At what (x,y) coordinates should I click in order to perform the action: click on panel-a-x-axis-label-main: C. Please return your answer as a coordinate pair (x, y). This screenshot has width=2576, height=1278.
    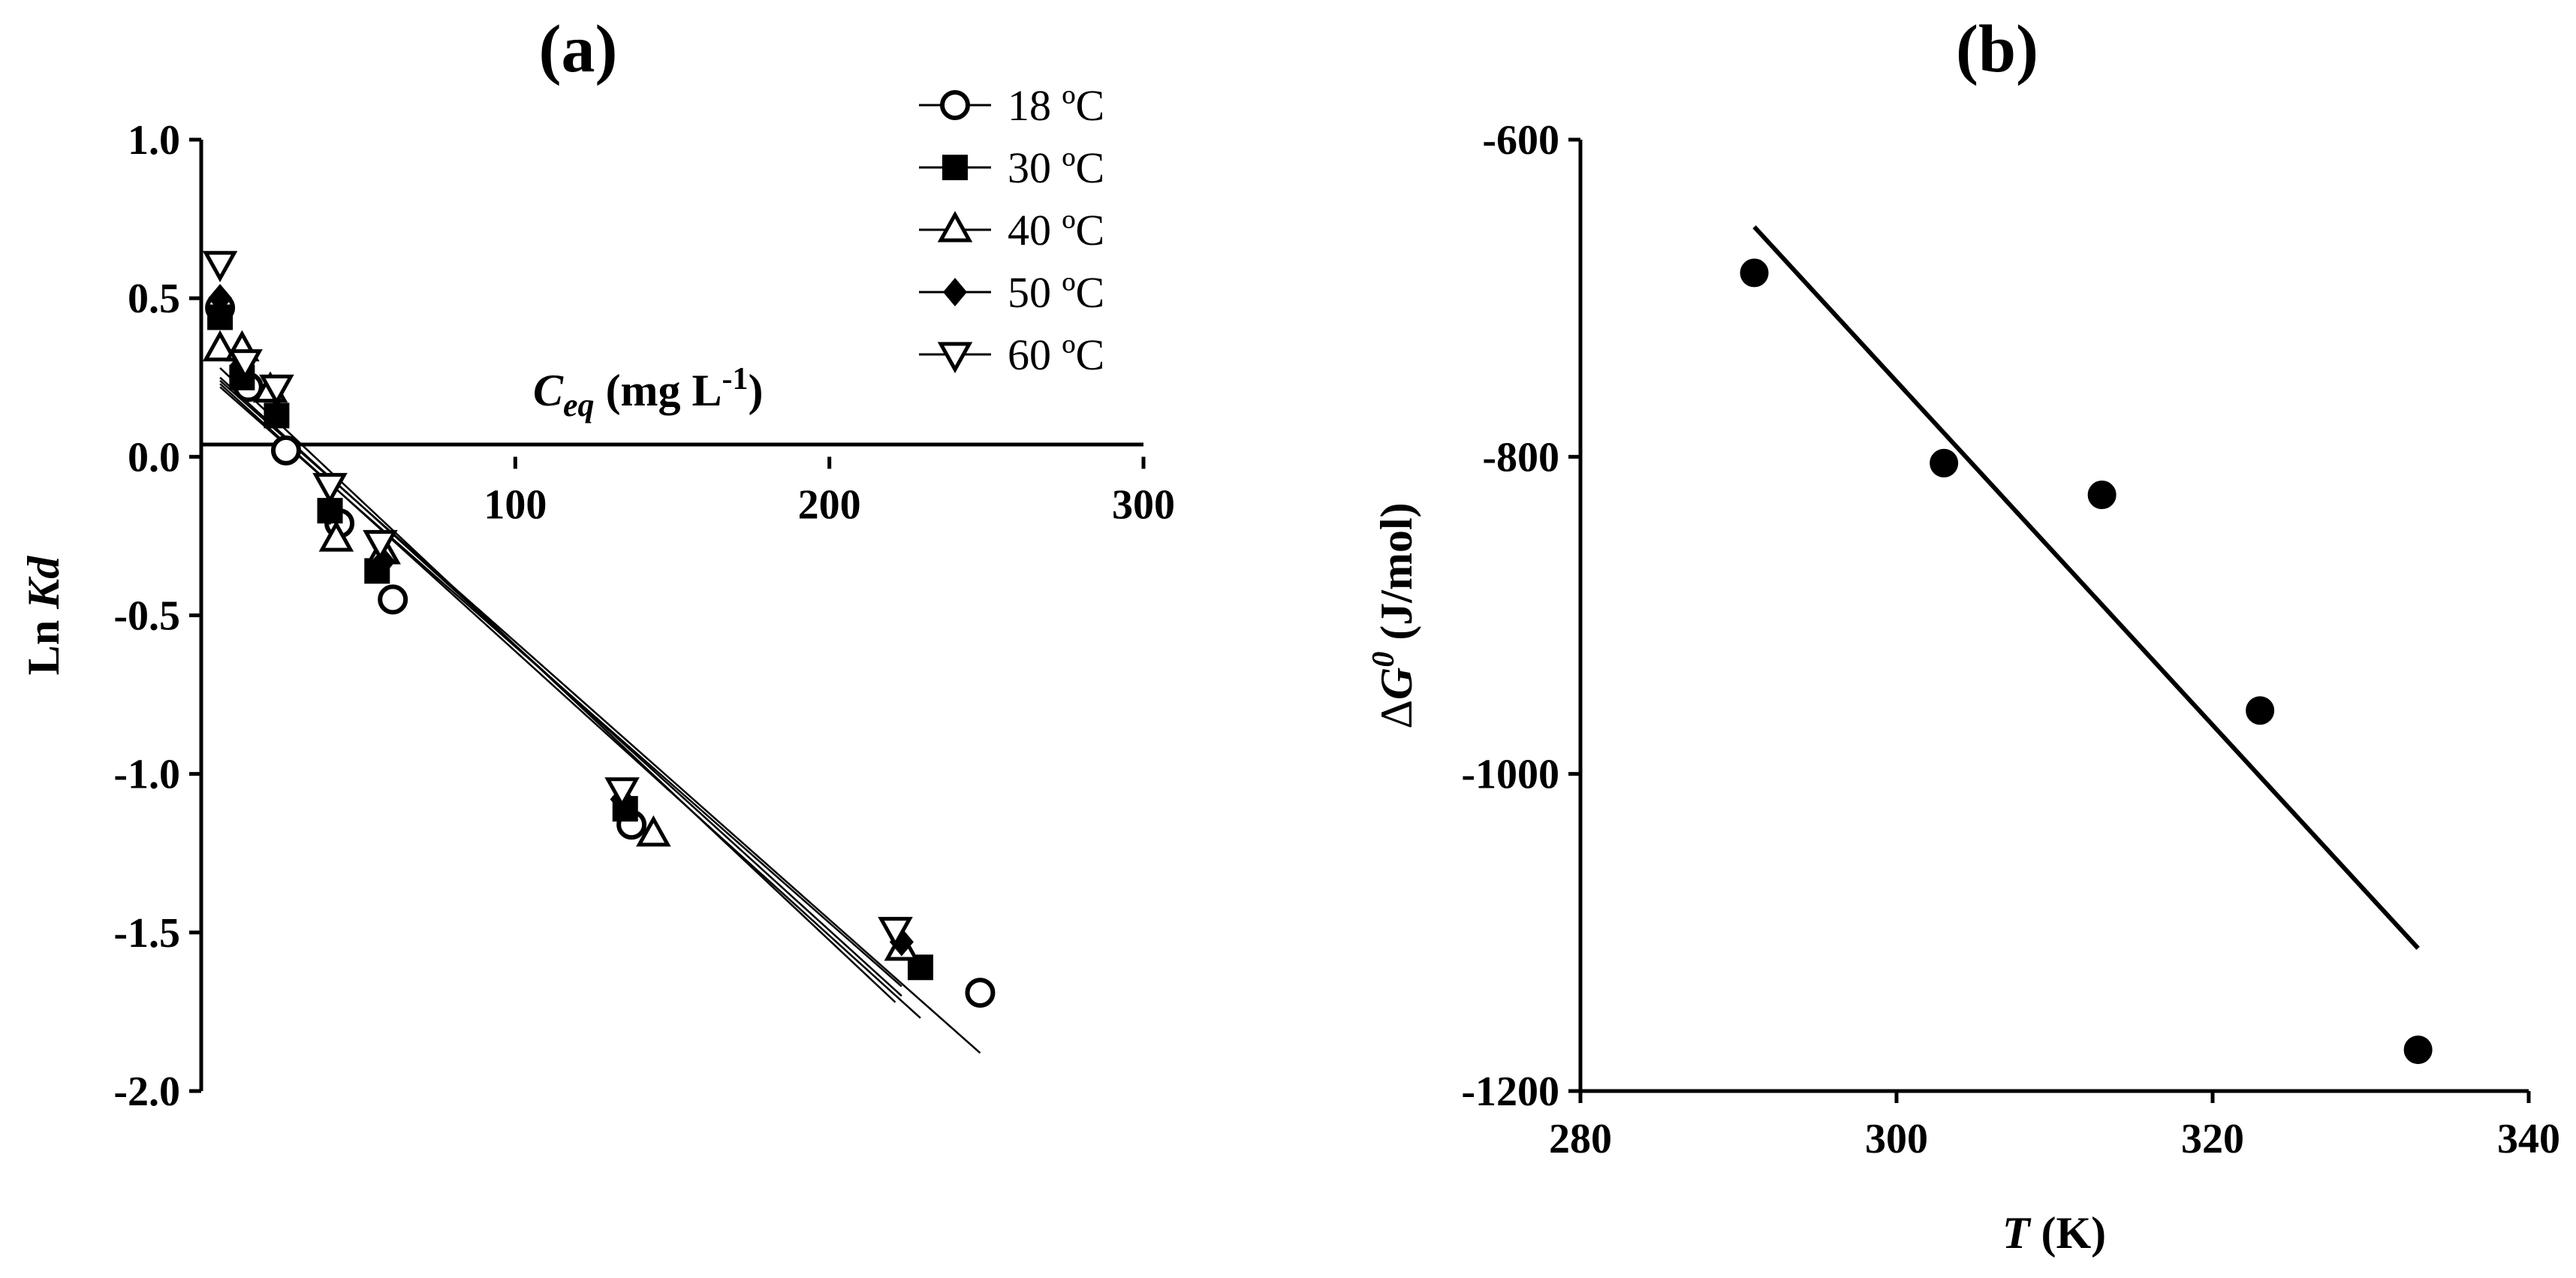
    Looking at the image, I should click on (548, 390).